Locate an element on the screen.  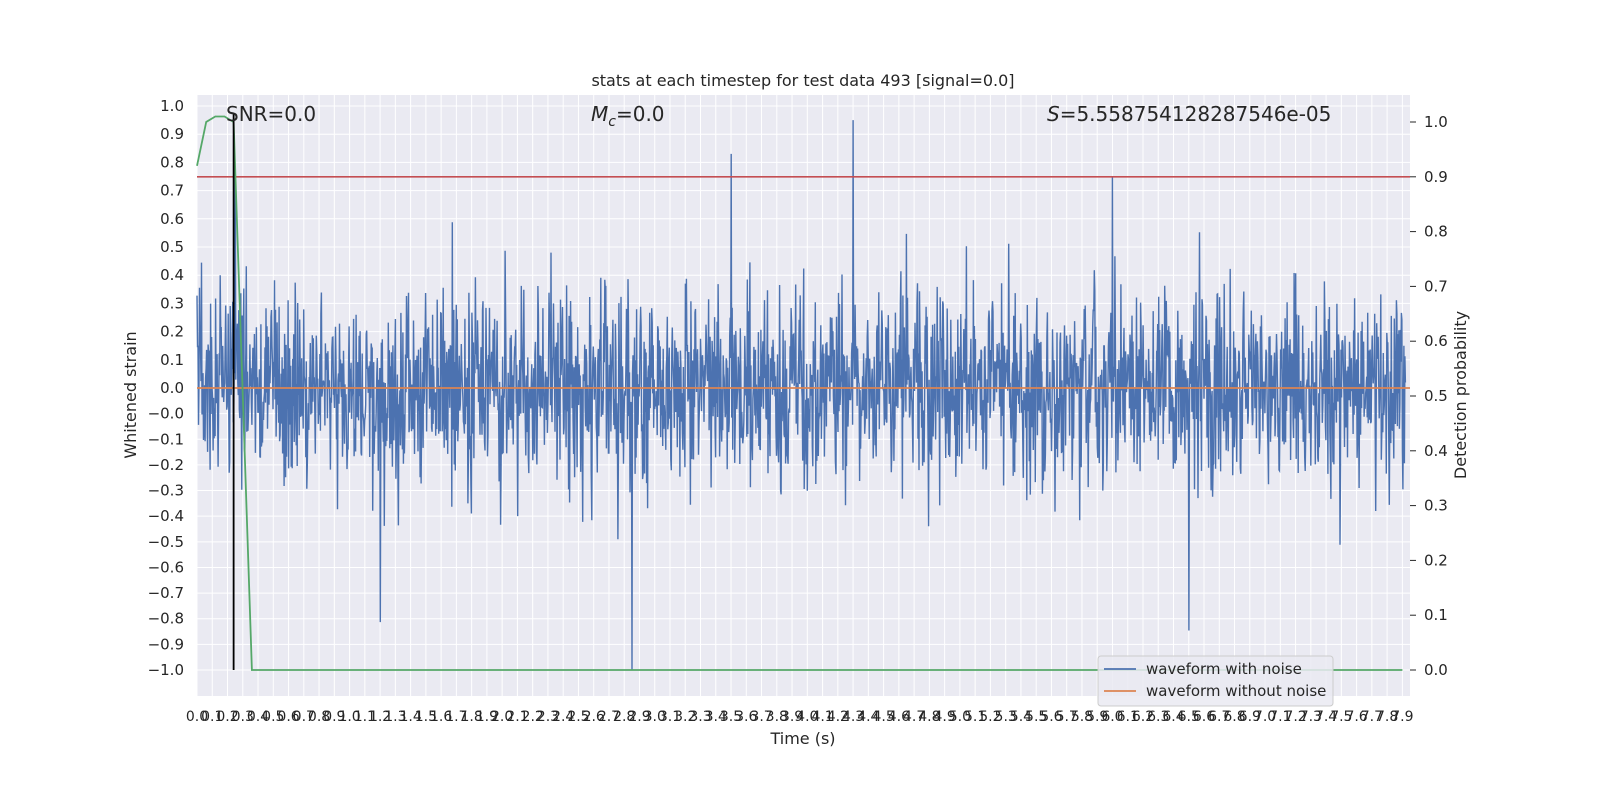
x-tick-label: 0.8 is located at coordinates (319, 717).